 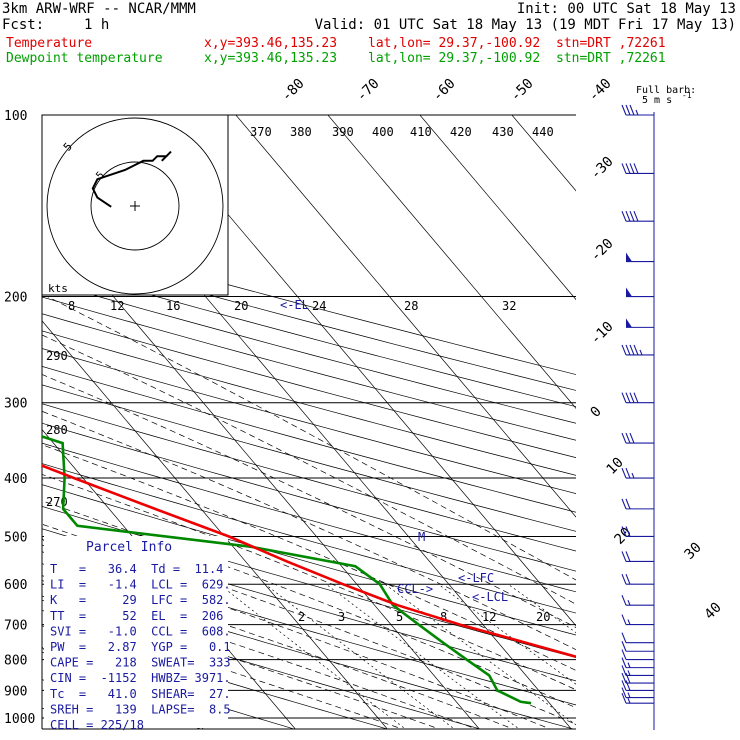 I want to click on temperature-tick-label: 0, so click(x=596, y=412).